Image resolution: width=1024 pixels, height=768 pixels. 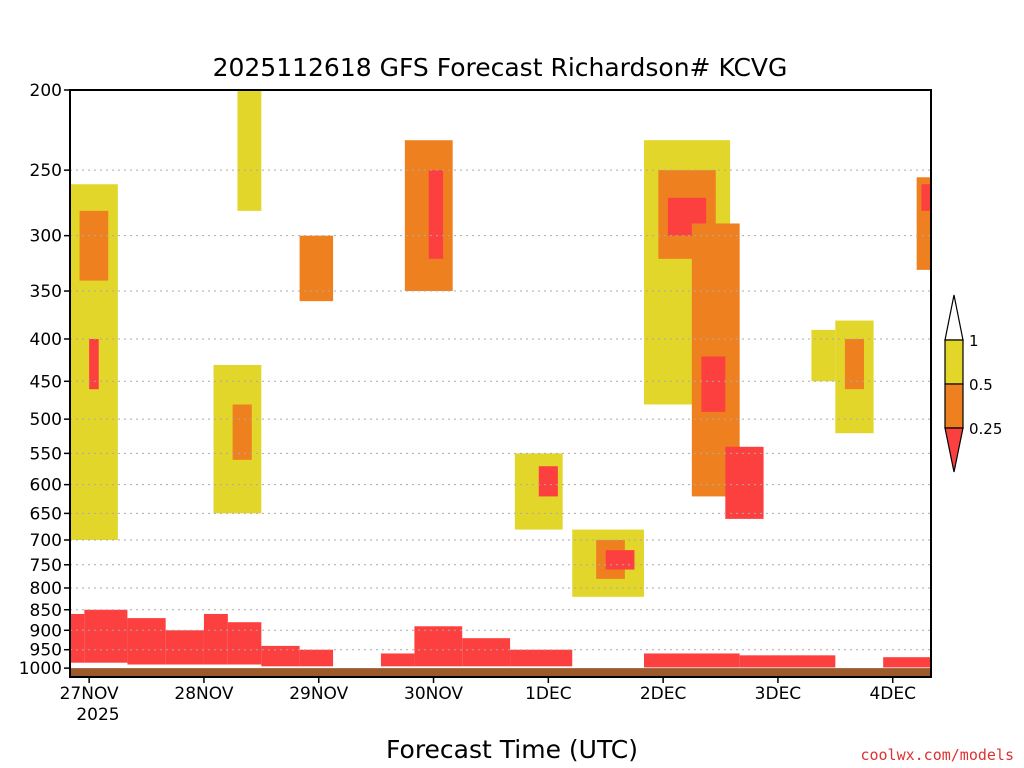 I want to click on y-tick-label-600: 600, so click(x=46, y=486).